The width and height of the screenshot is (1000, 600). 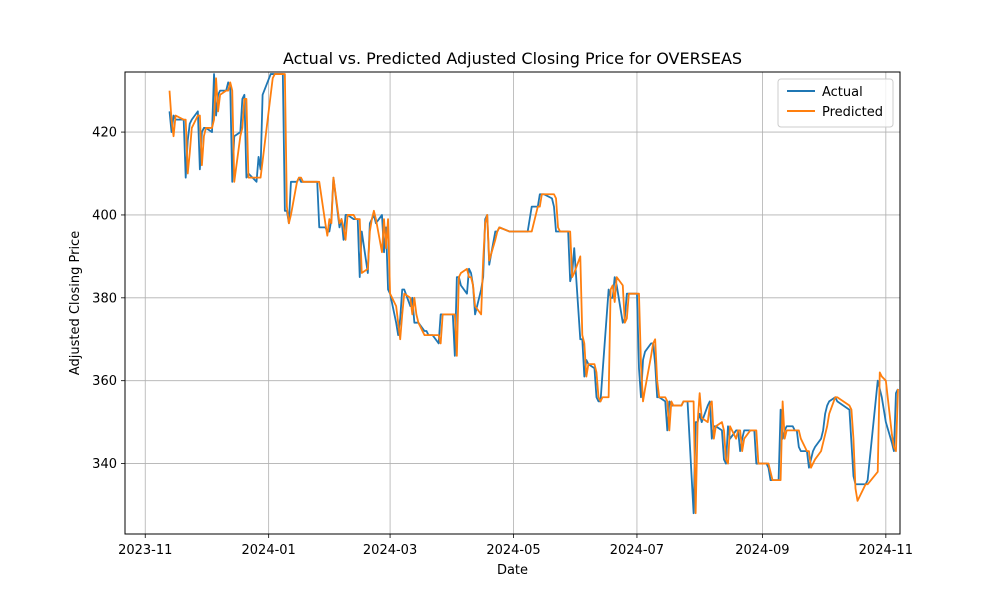 I want to click on y-tick-label: 360, so click(x=104, y=381).